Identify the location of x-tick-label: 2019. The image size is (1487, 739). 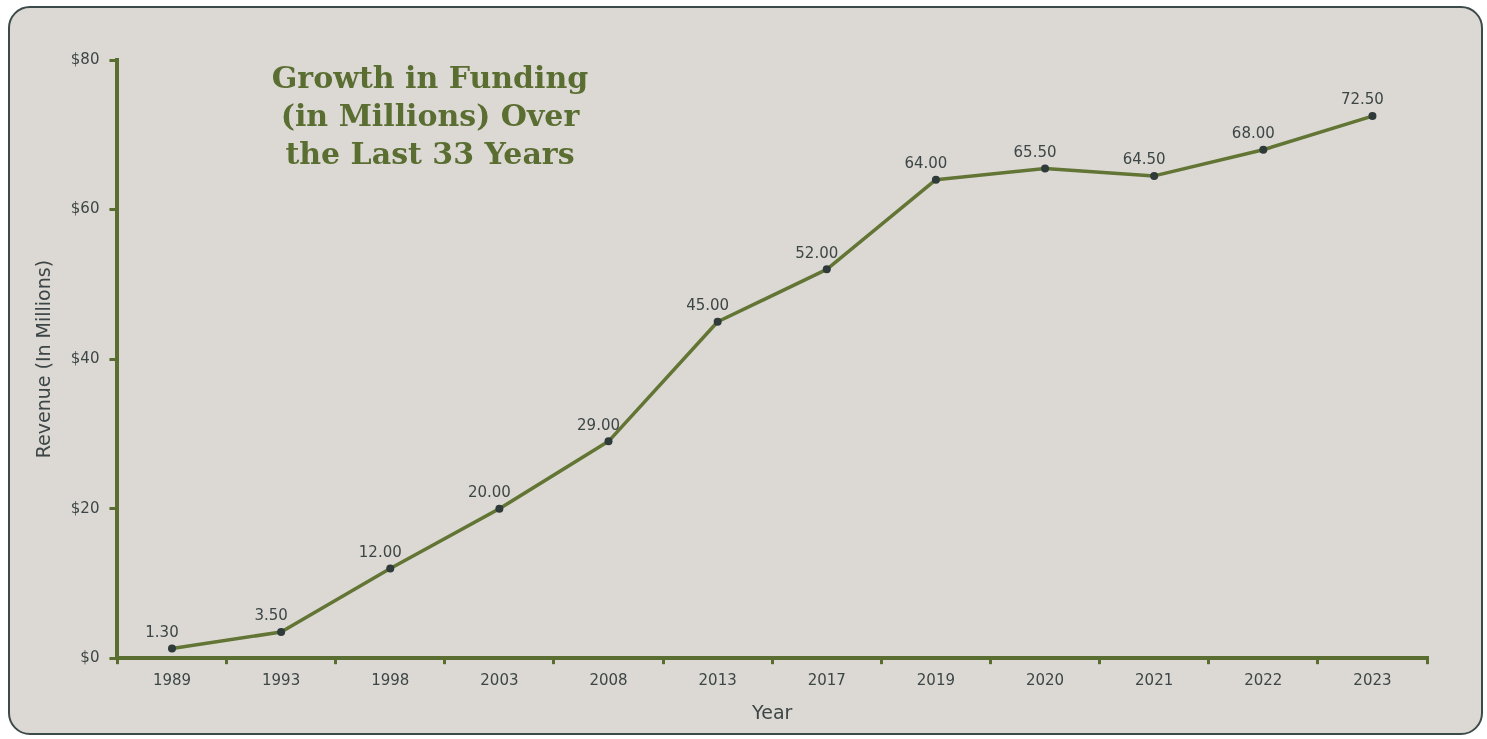
(936, 680).